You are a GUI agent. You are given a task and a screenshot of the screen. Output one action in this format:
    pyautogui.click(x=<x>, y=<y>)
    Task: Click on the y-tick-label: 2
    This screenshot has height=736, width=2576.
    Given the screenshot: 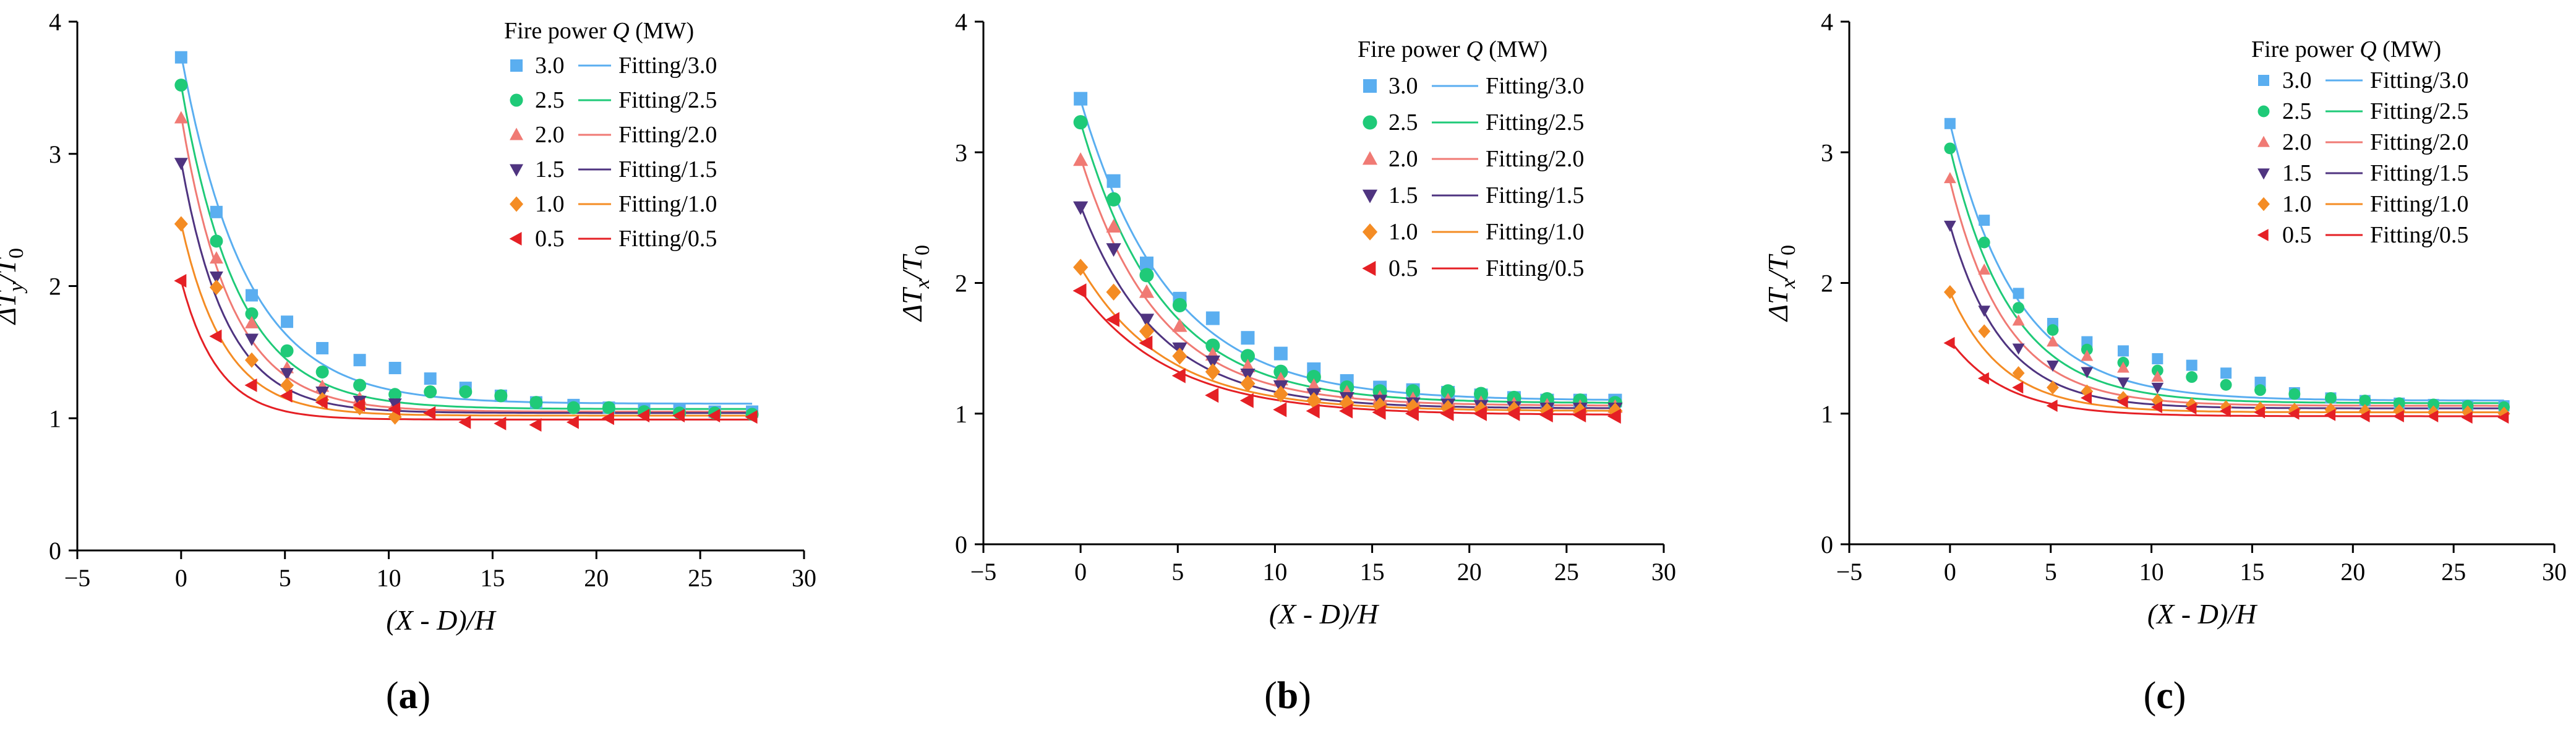 What is the action you would take?
    pyautogui.click(x=1827, y=283)
    